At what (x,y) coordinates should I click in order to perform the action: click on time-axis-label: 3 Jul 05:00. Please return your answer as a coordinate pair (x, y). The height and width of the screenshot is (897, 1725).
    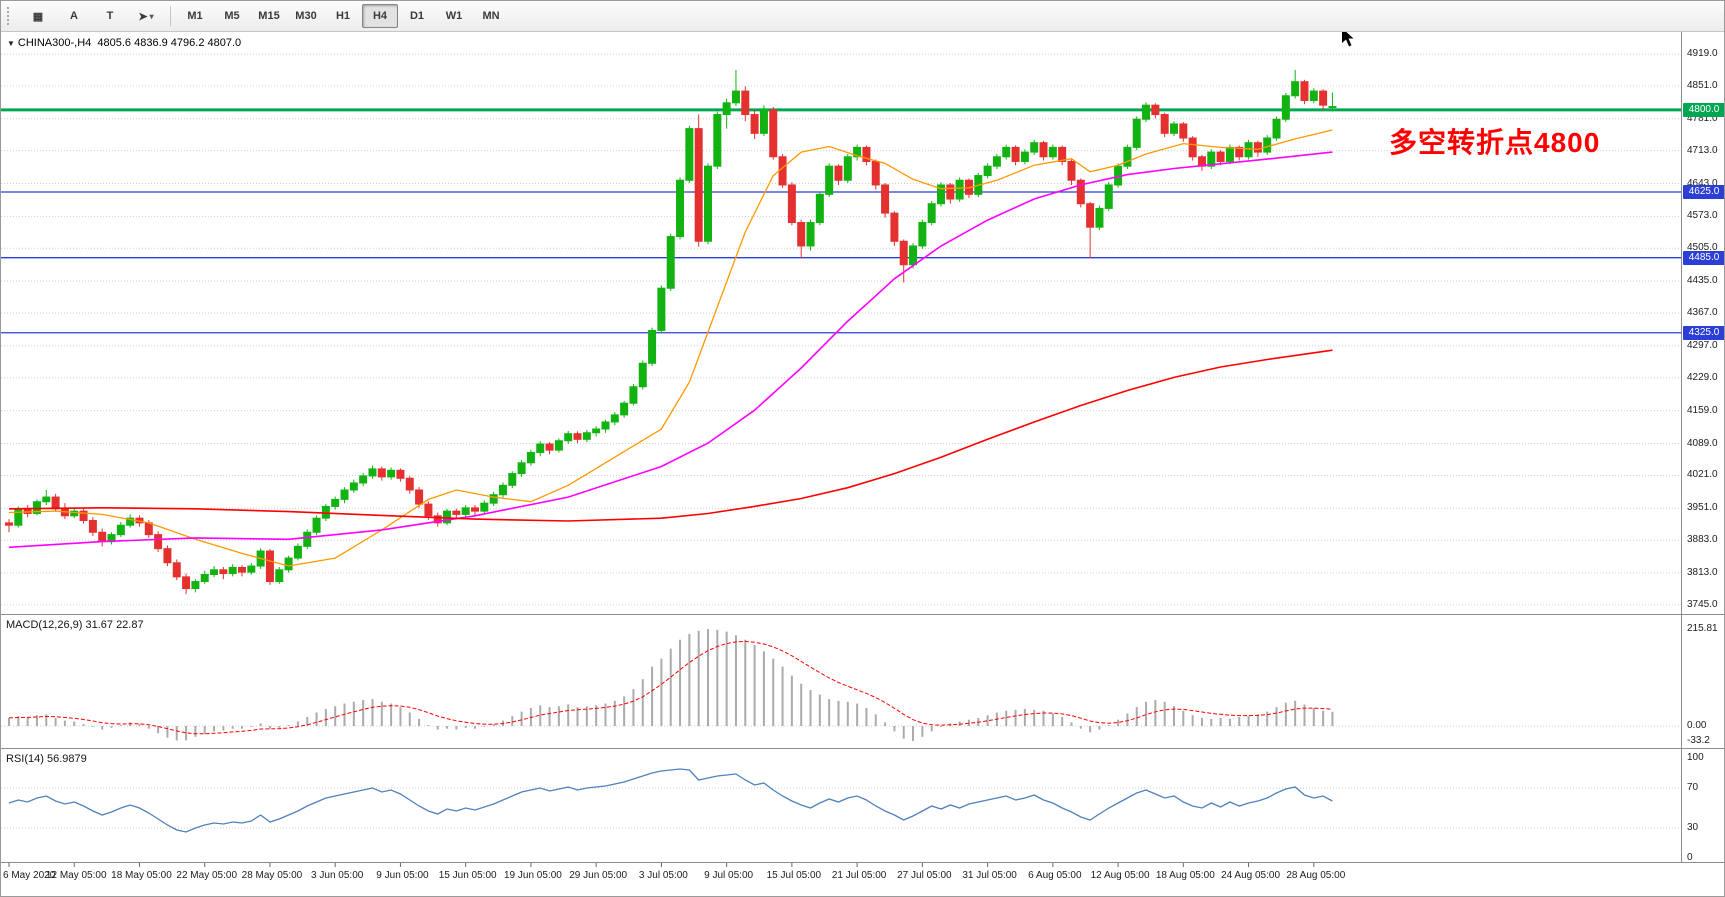
    Looking at the image, I should click on (663, 875).